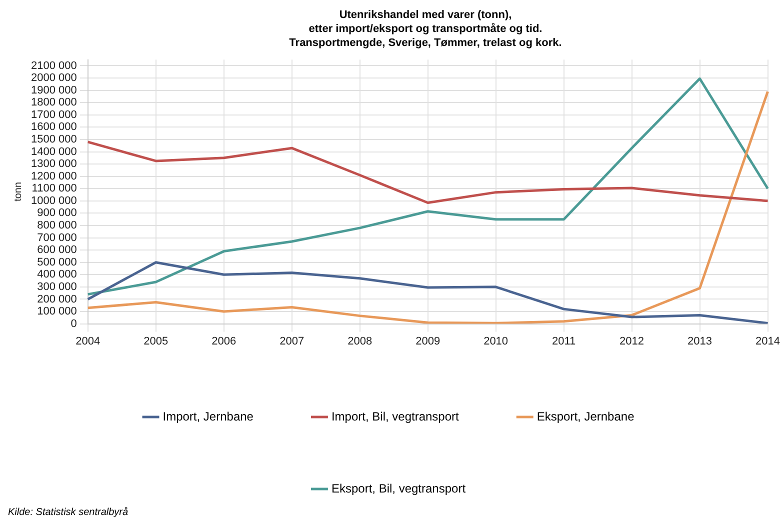 Image resolution: width=783 pixels, height=529 pixels. Describe the element at coordinates (57, 299) in the screenshot. I see `y-tick-label: 200 000` at that location.